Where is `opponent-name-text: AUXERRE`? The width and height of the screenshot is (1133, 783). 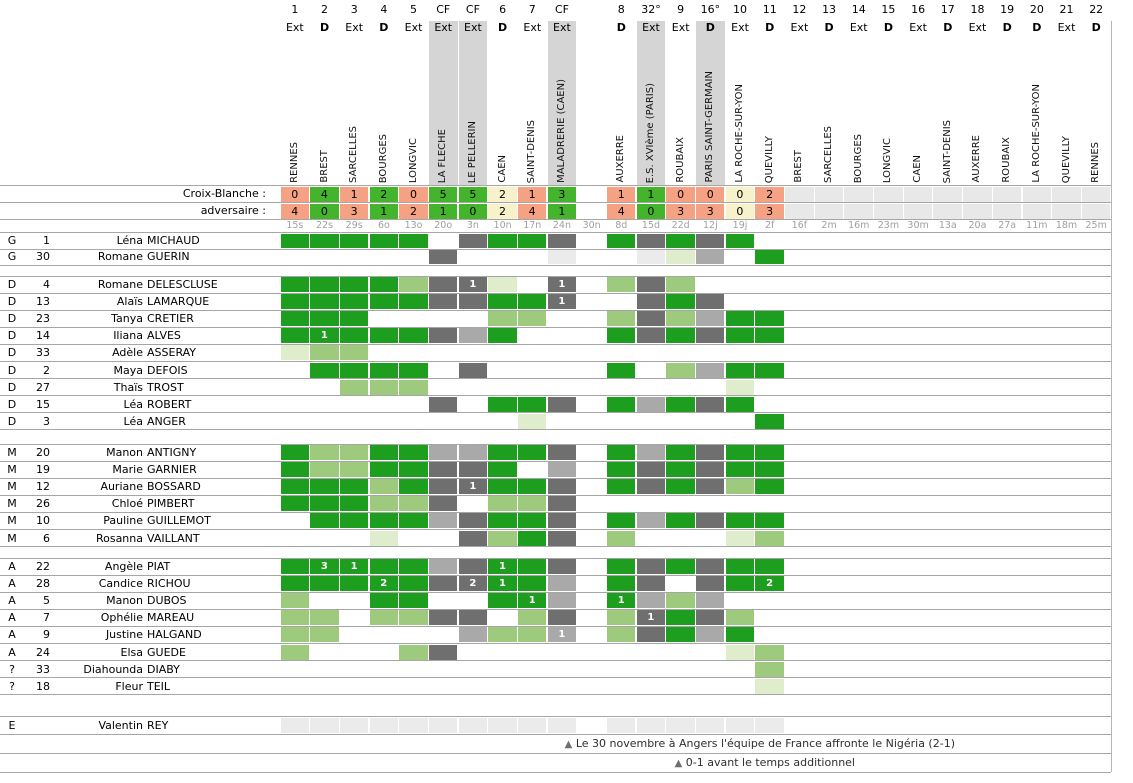
opponent-name-text: AUXERRE is located at coordinates (977, 159).